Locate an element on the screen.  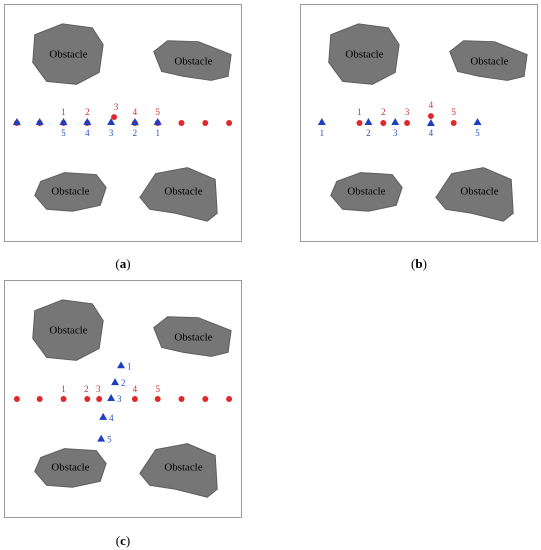
caption-c: (c) is located at coordinates (123, 540).